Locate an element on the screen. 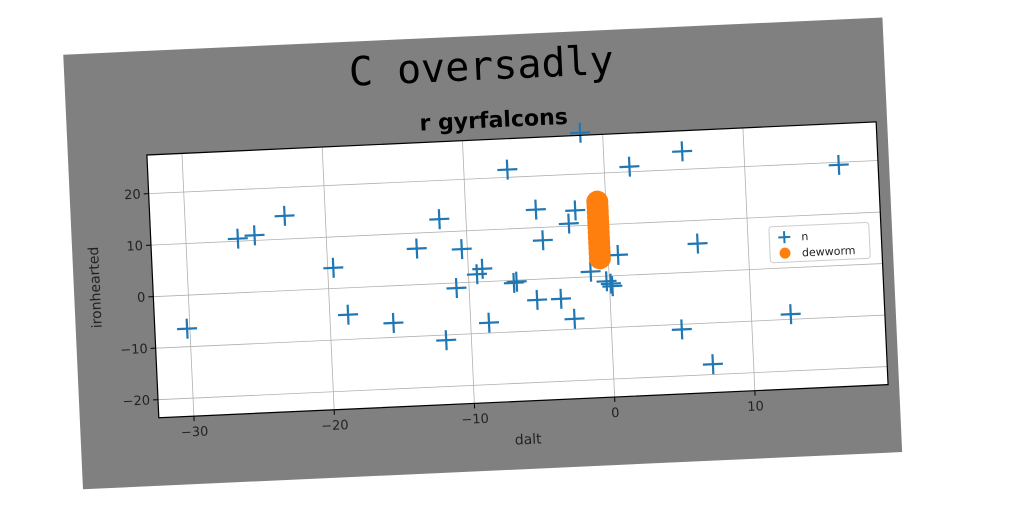 The width and height of the screenshot is (1024, 512). x-tick-label: 0 is located at coordinates (615, 413).